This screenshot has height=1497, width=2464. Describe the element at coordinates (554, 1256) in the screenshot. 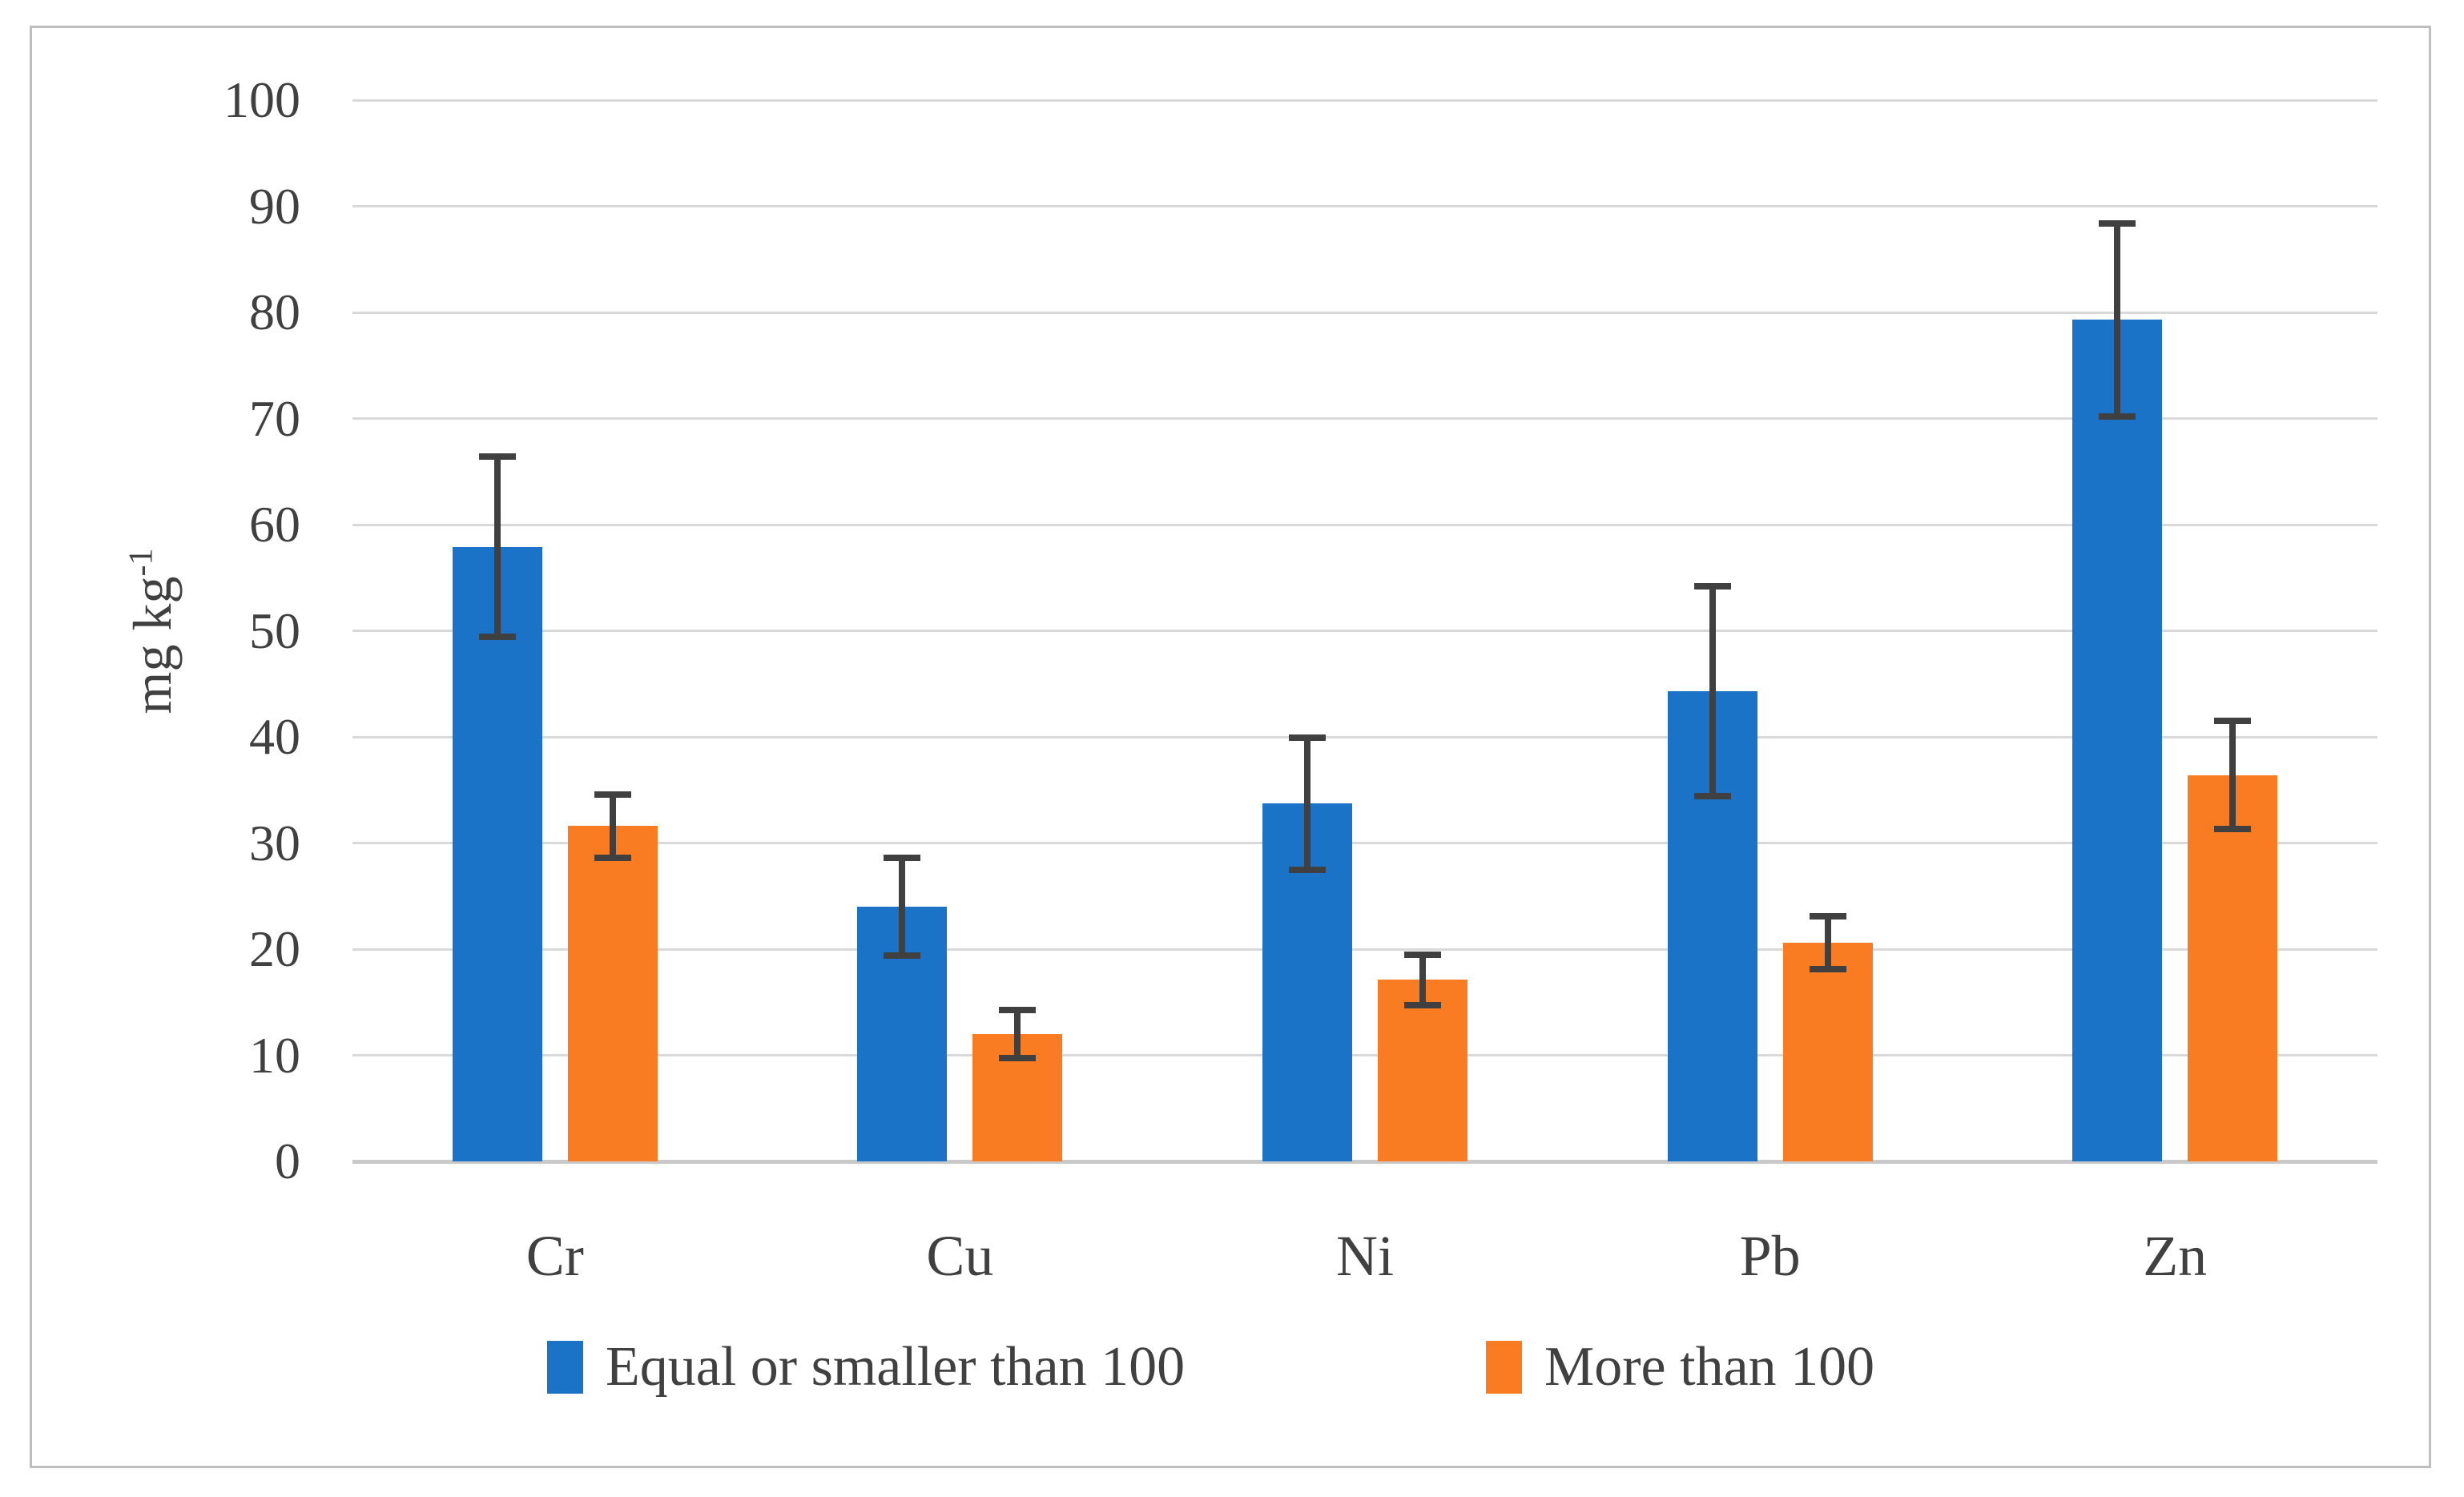

I see `x-category-label: Cr` at that location.